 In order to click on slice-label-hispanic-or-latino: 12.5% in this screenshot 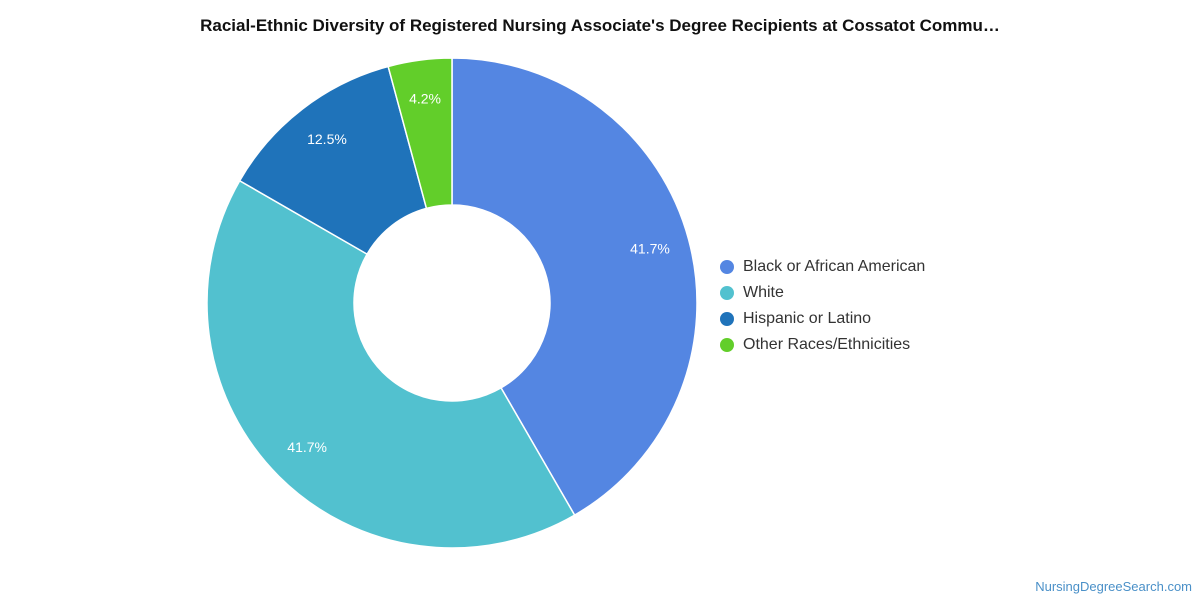, I will do `click(327, 139)`.